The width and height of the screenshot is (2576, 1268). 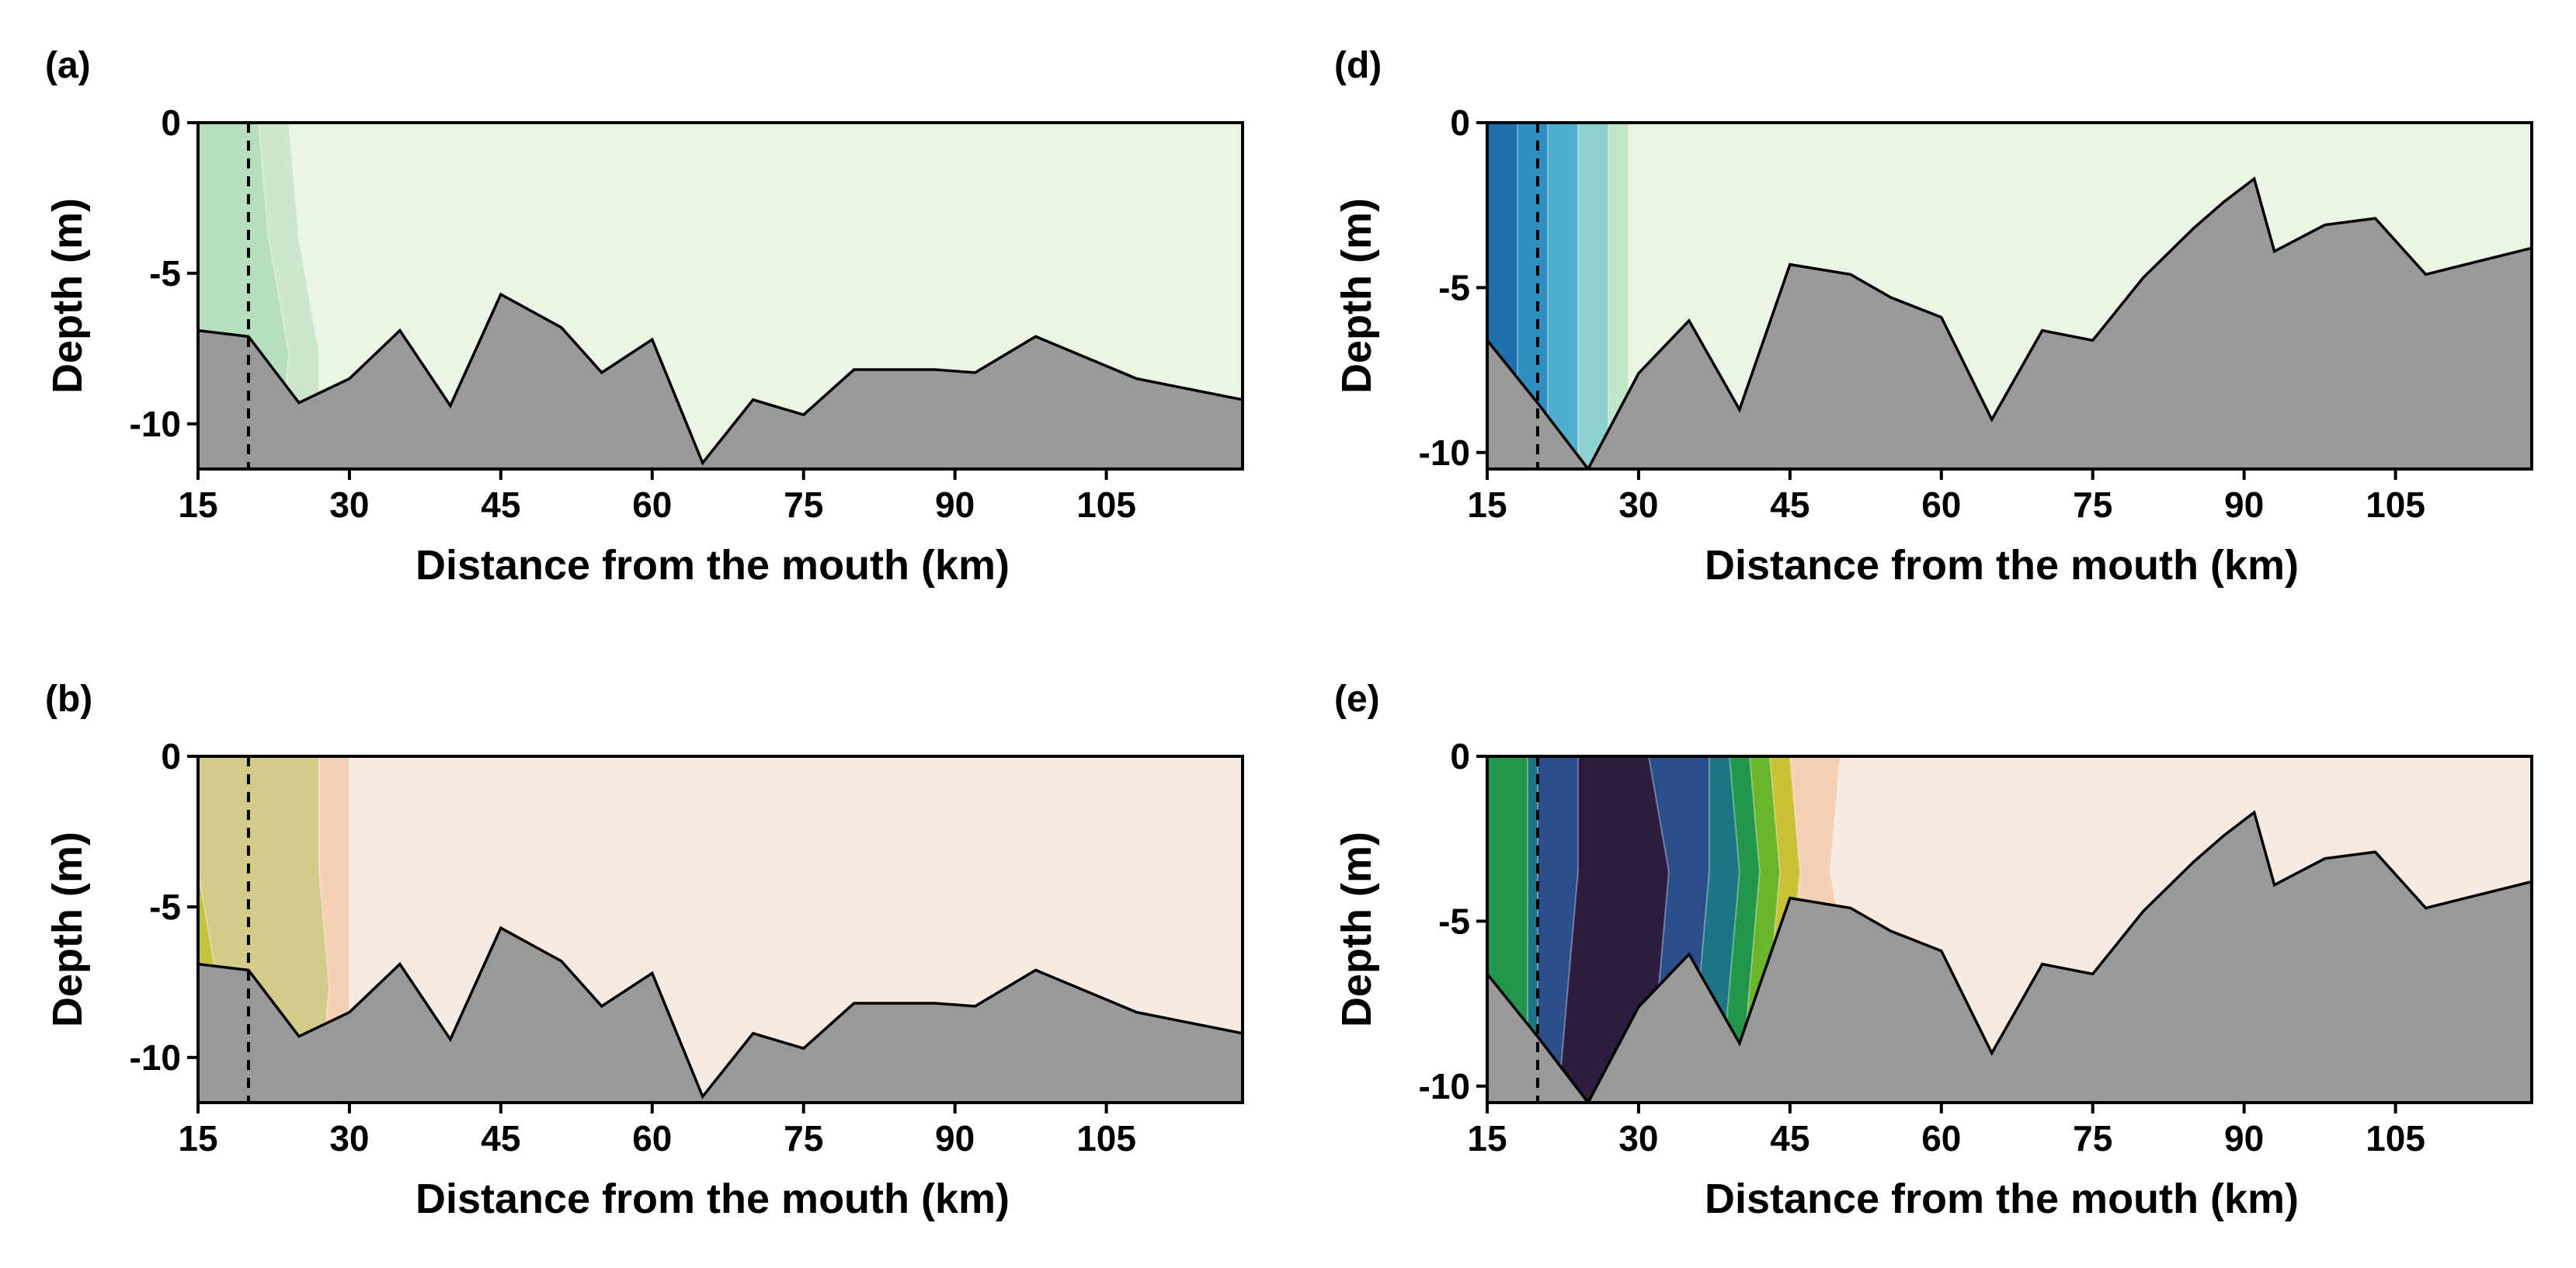 What do you see at coordinates (68, 65) in the screenshot?
I see `panel-label: (a)` at bounding box center [68, 65].